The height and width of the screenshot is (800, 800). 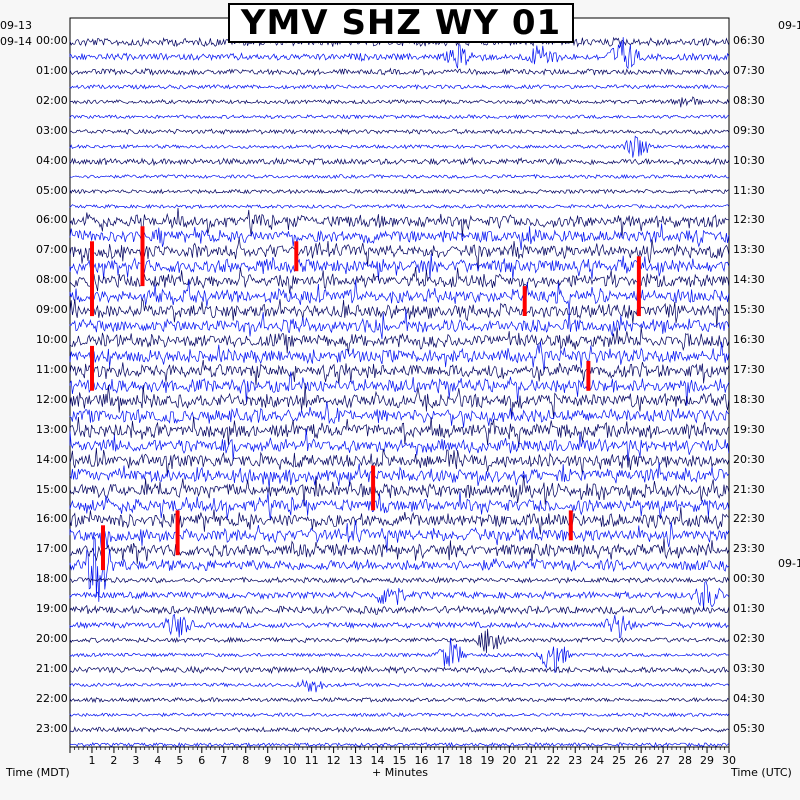 I want to click on left-hour-label: 00:00, so click(x=52, y=40).